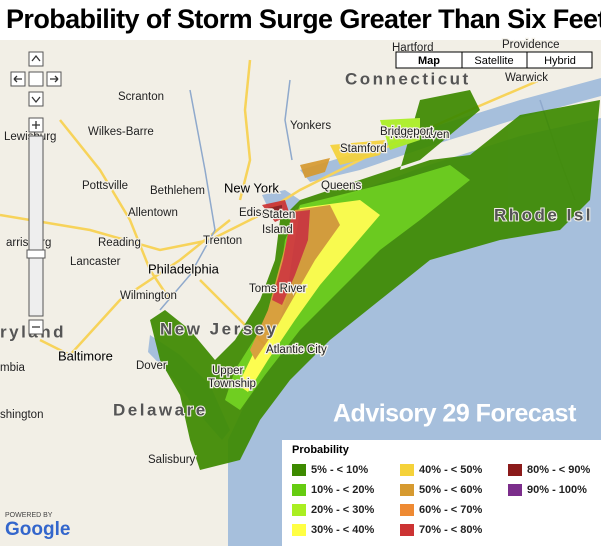 The image size is (601, 546). What do you see at coordinates (256, 213) in the screenshot?
I see `place-label: Edison` at bounding box center [256, 213].